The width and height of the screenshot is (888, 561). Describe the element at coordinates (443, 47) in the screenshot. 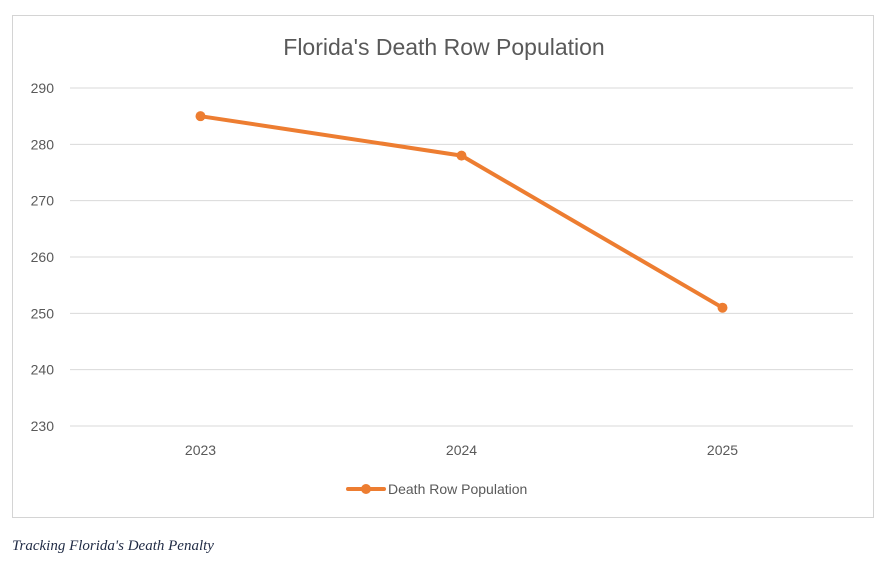

I see `chart-title: Florida's Death Row Population` at that location.